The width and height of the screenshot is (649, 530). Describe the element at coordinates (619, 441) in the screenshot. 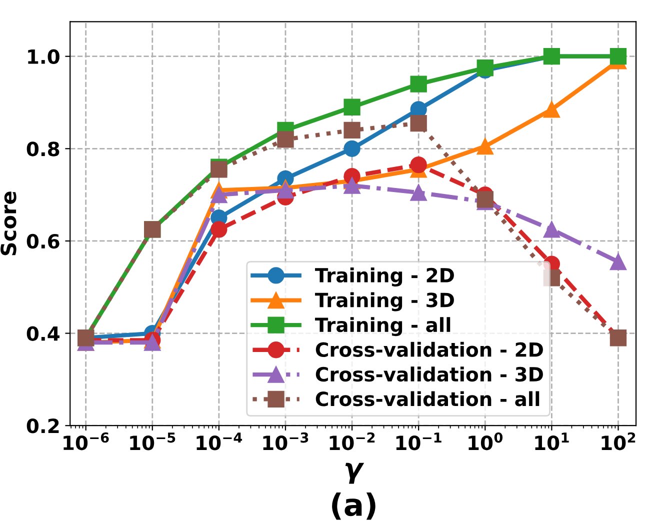

I see `x-tick-label: 10$^{2}$` at that location.